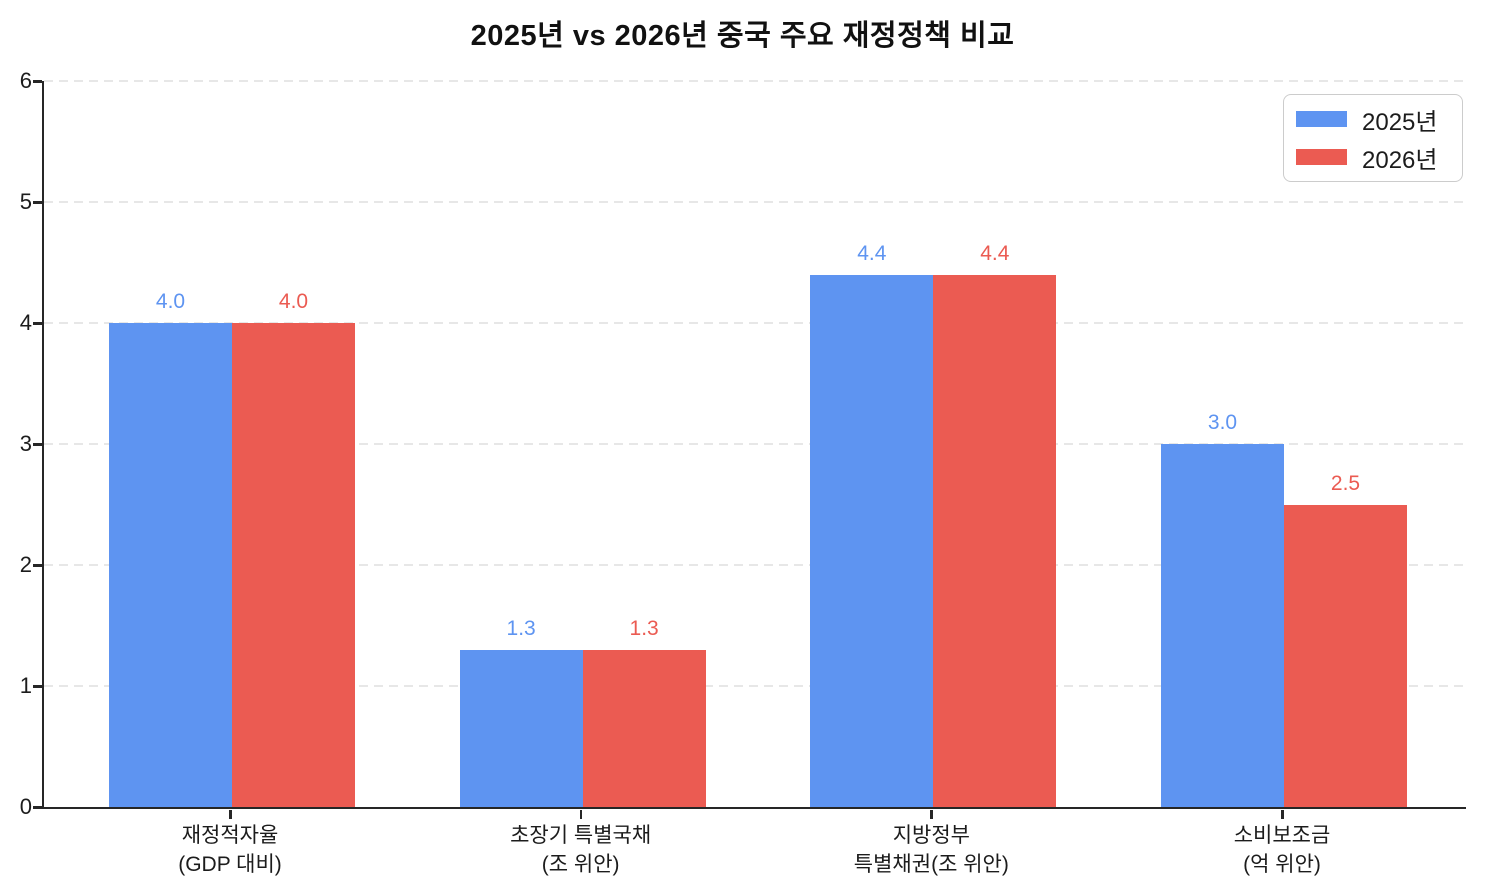  I want to click on y-axis-tick-label-3: 3, so click(25, 443).